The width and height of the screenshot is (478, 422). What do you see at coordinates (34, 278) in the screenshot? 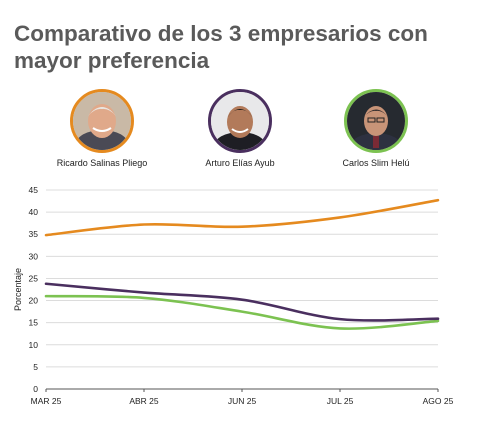
I see `y-tick-label: 25` at bounding box center [34, 278].